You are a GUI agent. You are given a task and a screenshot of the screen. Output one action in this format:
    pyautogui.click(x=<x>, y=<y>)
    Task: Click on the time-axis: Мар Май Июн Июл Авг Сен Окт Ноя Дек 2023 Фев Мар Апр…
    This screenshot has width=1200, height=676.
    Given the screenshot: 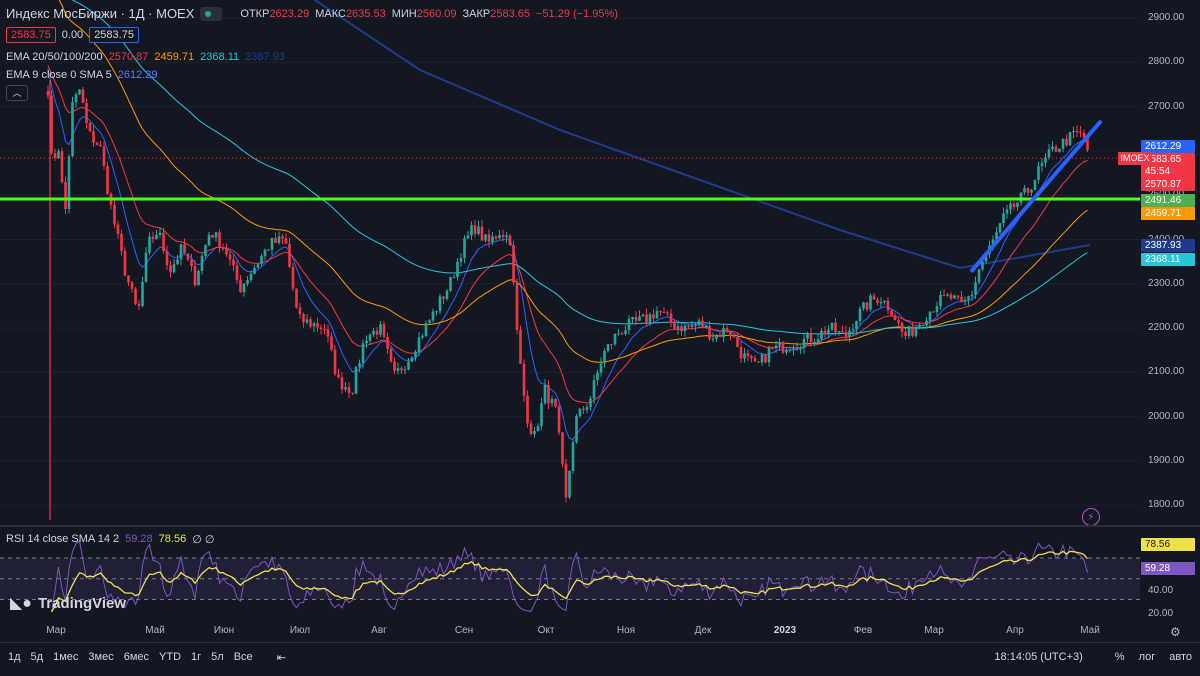 What is the action you would take?
    pyautogui.click(x=570, y=631)
    